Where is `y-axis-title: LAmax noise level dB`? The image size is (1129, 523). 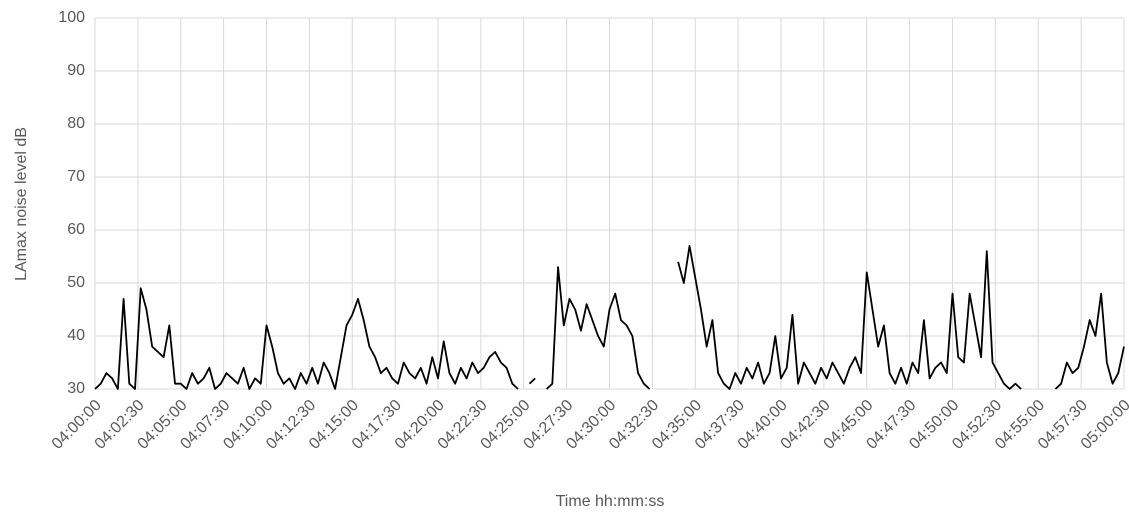 y-axis-title: LAmax noise level dB is located at coordinates (21, 204).